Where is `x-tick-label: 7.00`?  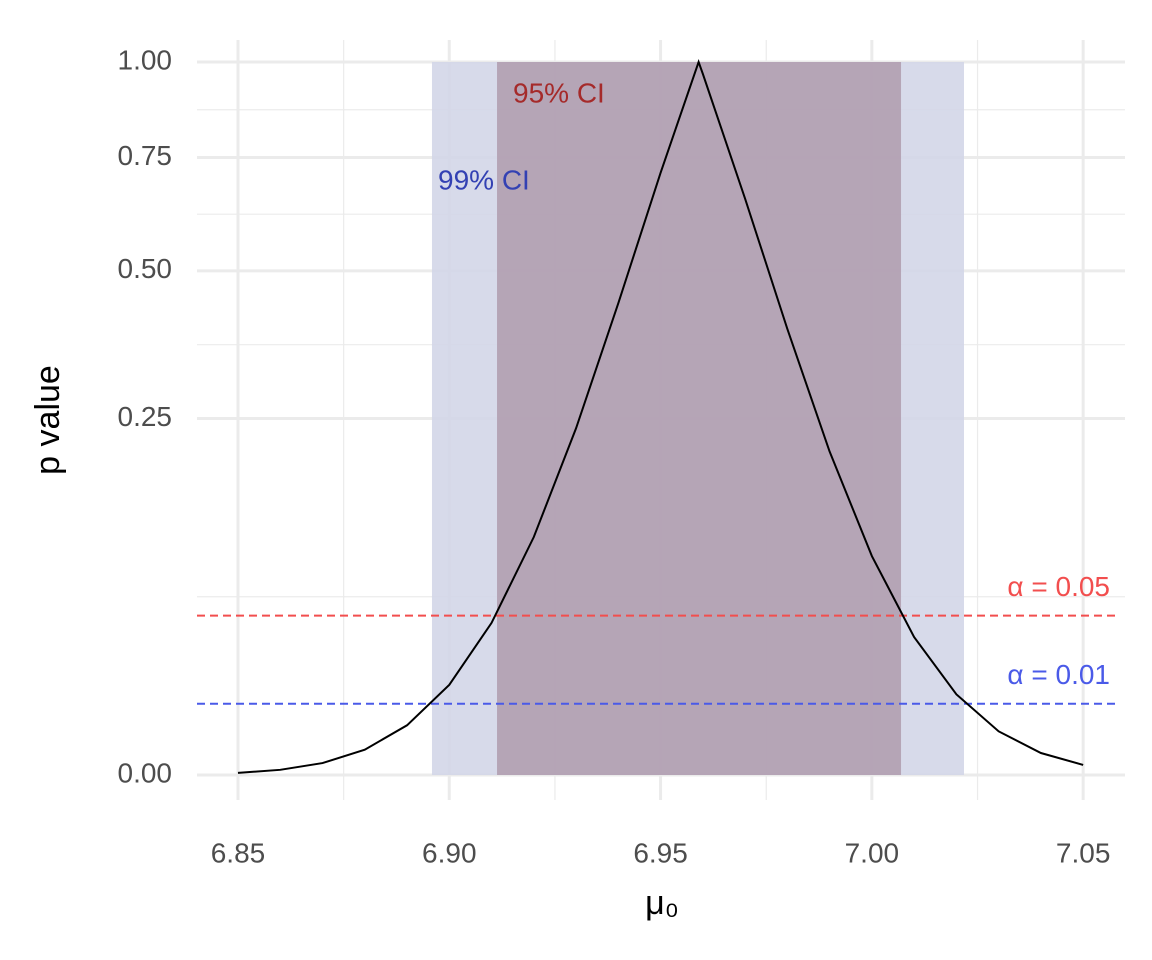
x-tick-label: 7.00 is located at coordinates (872, 852).